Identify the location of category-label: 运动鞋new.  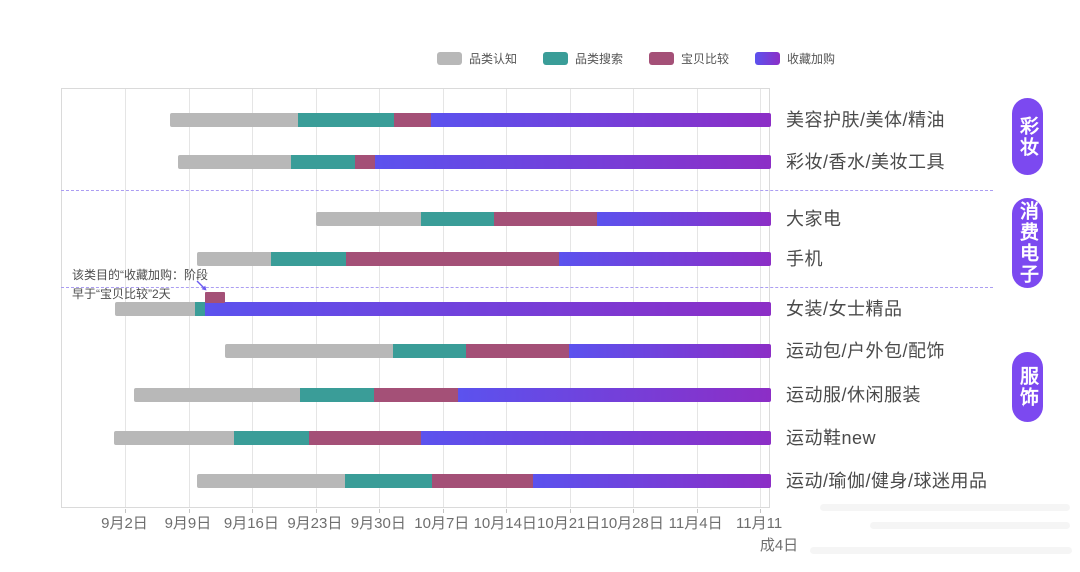
(831, 438).